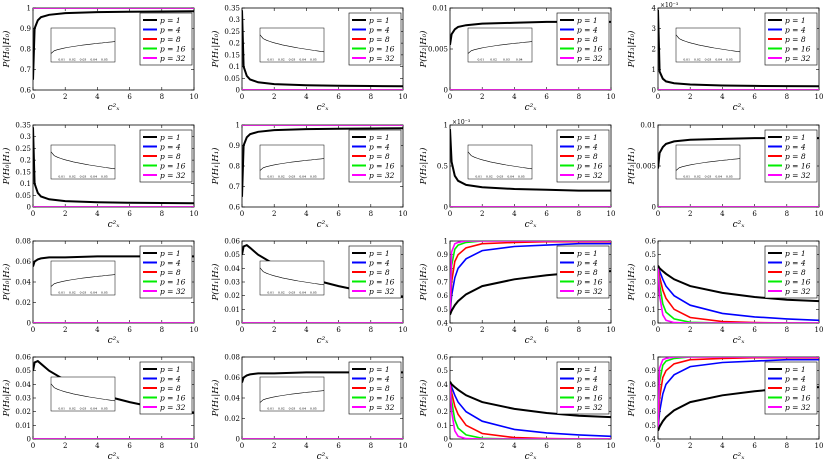 The image size is (830, 466). What do you see at coordinates (23, 385) in the screenshot?
I see `y-tick-label: 0.04` at bounding box center [23, 385].